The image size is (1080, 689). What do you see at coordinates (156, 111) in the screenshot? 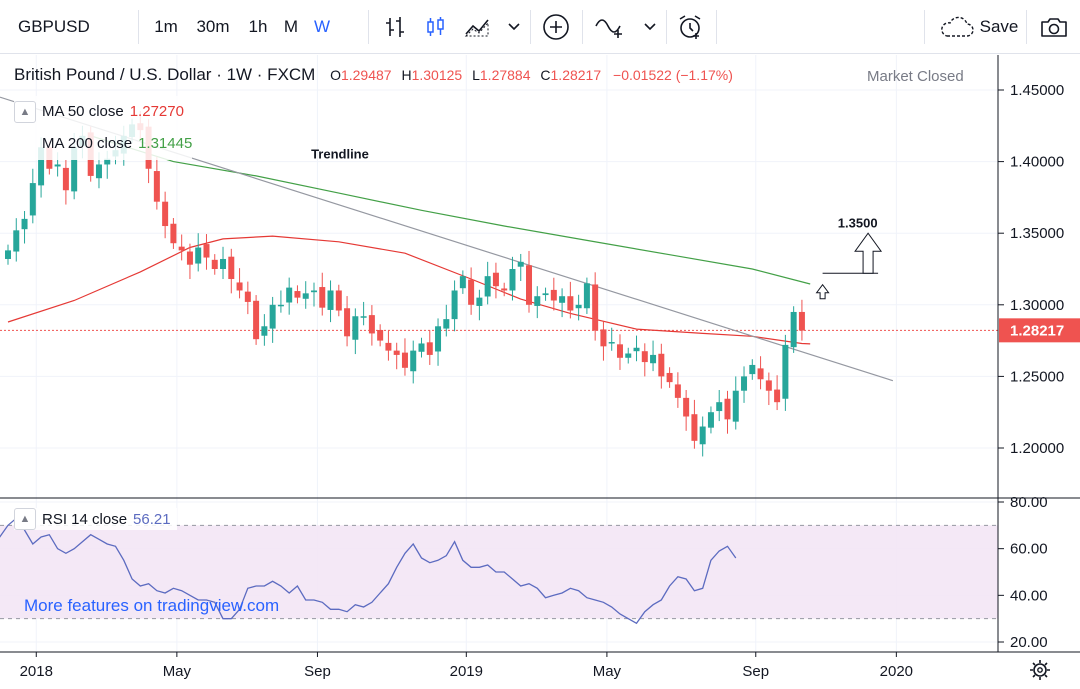
I see `ma50-value: 1.27270` at bounding box center [156, 111].